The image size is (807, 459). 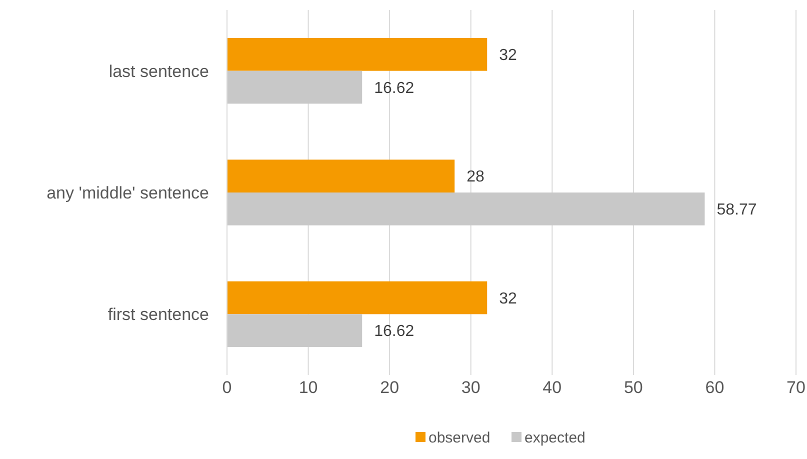 I want to click on x-tick-label: 30, so click(x=470, y=387).